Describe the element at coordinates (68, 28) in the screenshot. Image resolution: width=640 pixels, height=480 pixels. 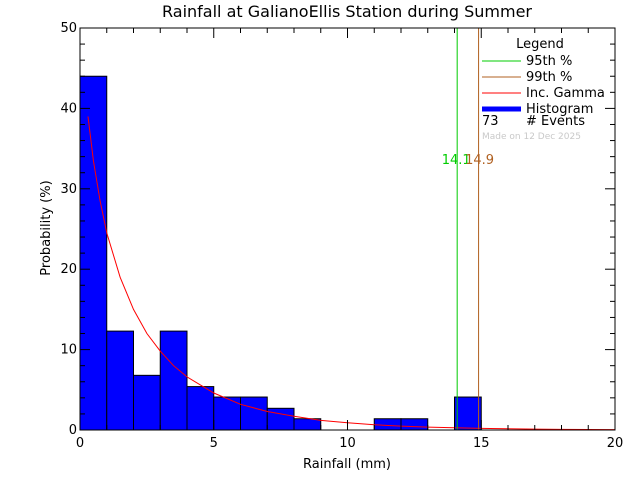
I see `y-tick-label: 50` at that location.